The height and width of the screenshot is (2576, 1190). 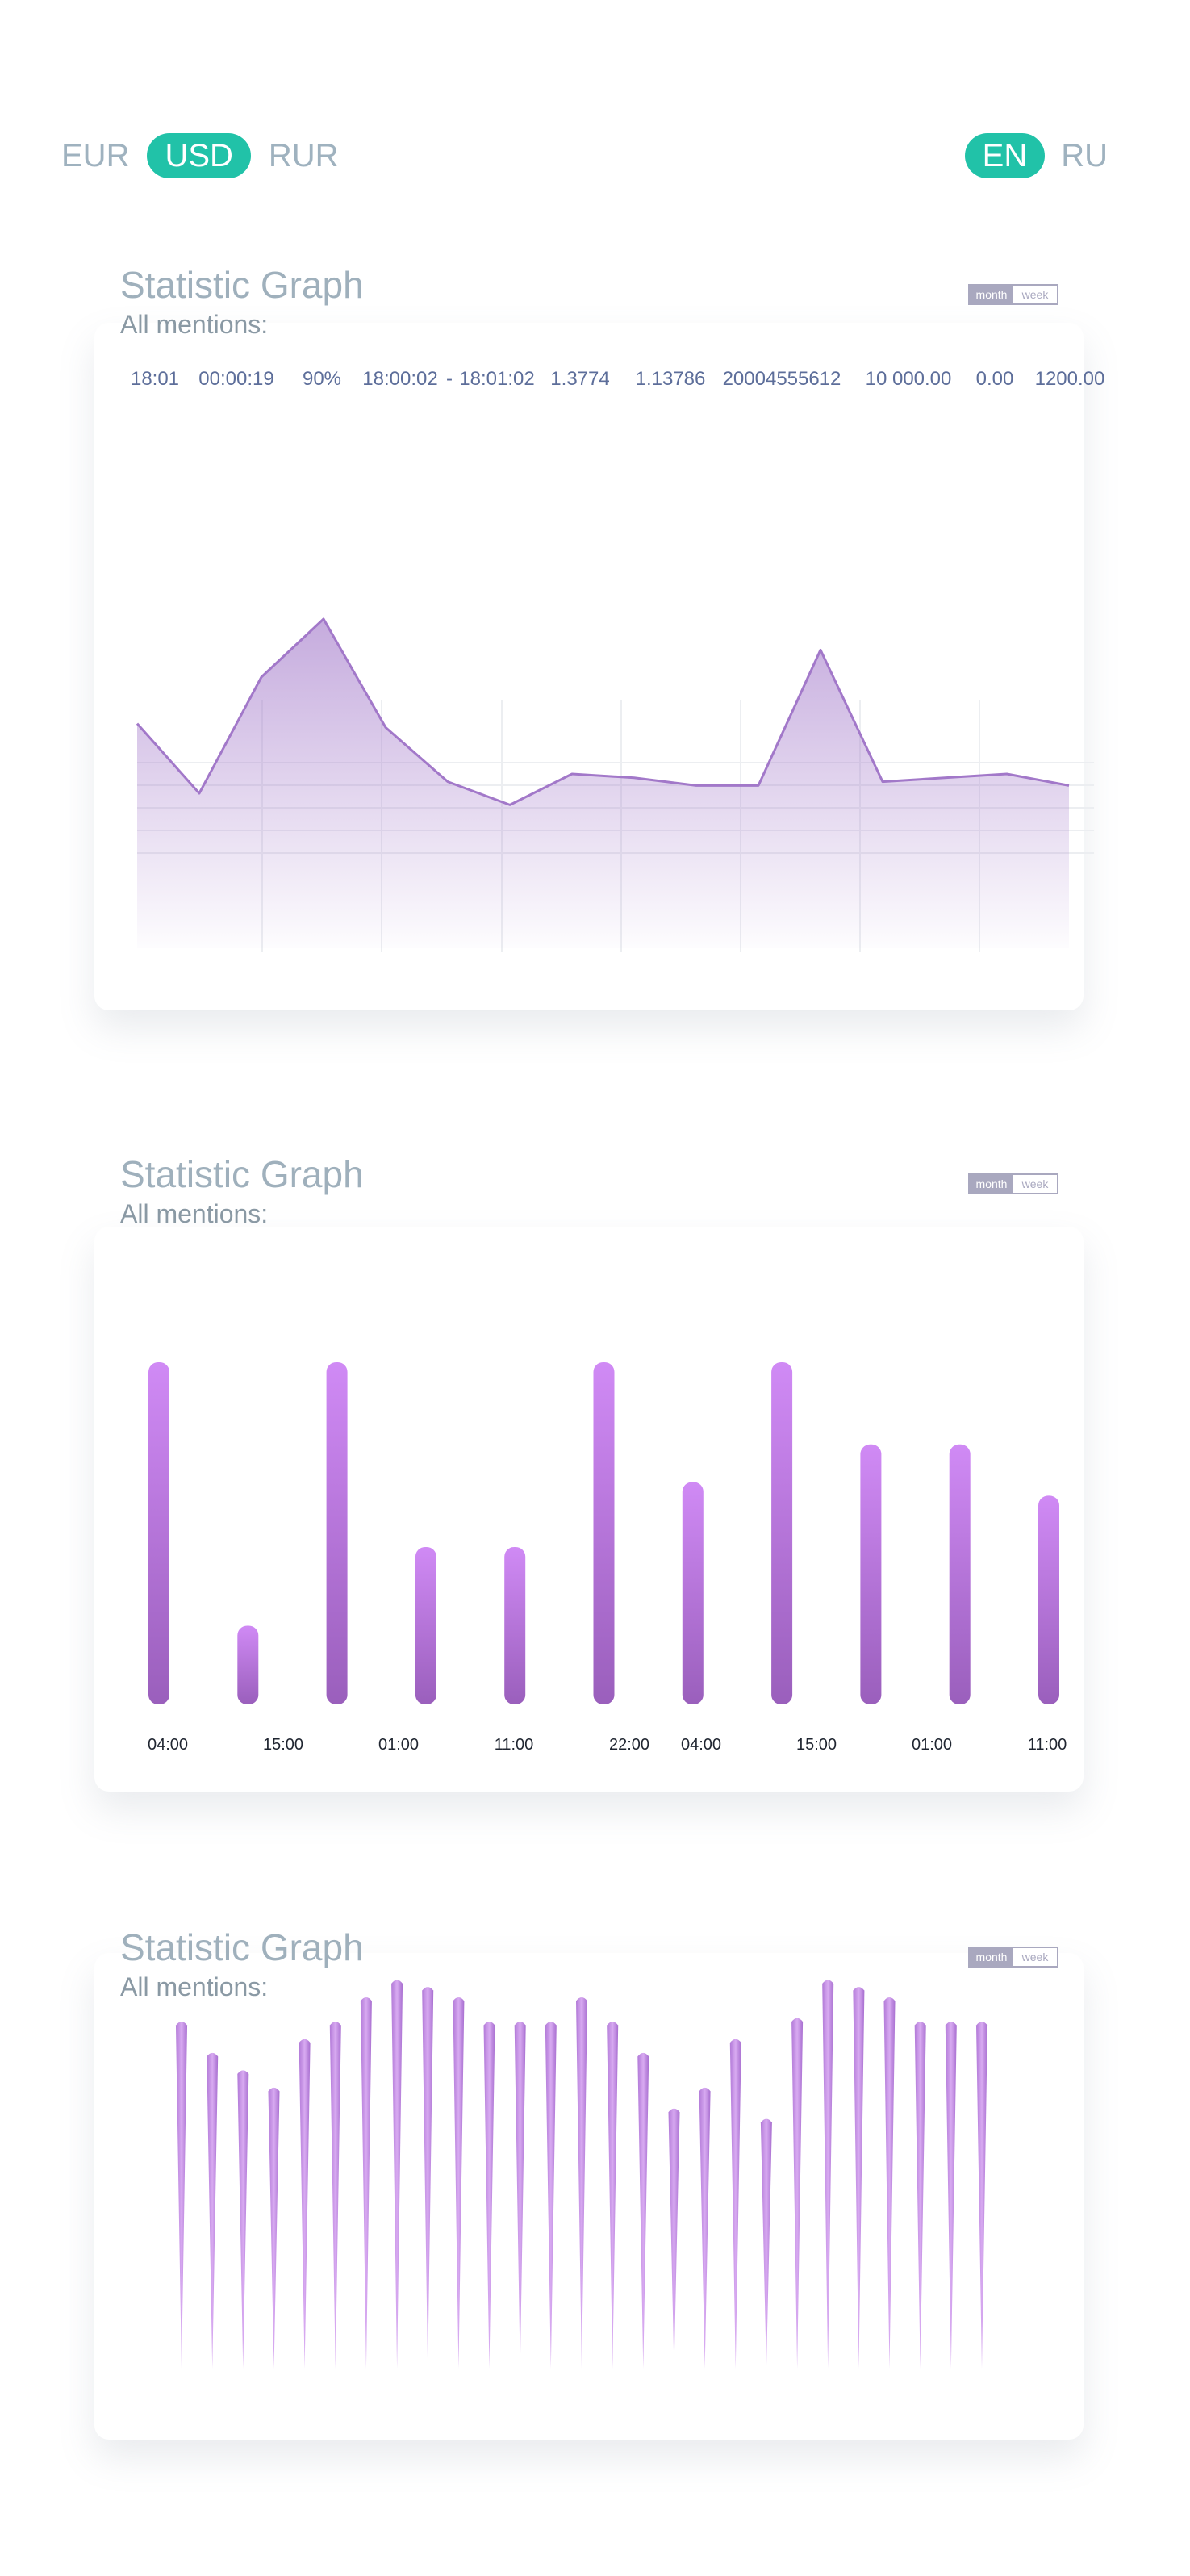 I want to click on section-header-2: Statistic Graph All mentions:, so click(x=242, y=1191).